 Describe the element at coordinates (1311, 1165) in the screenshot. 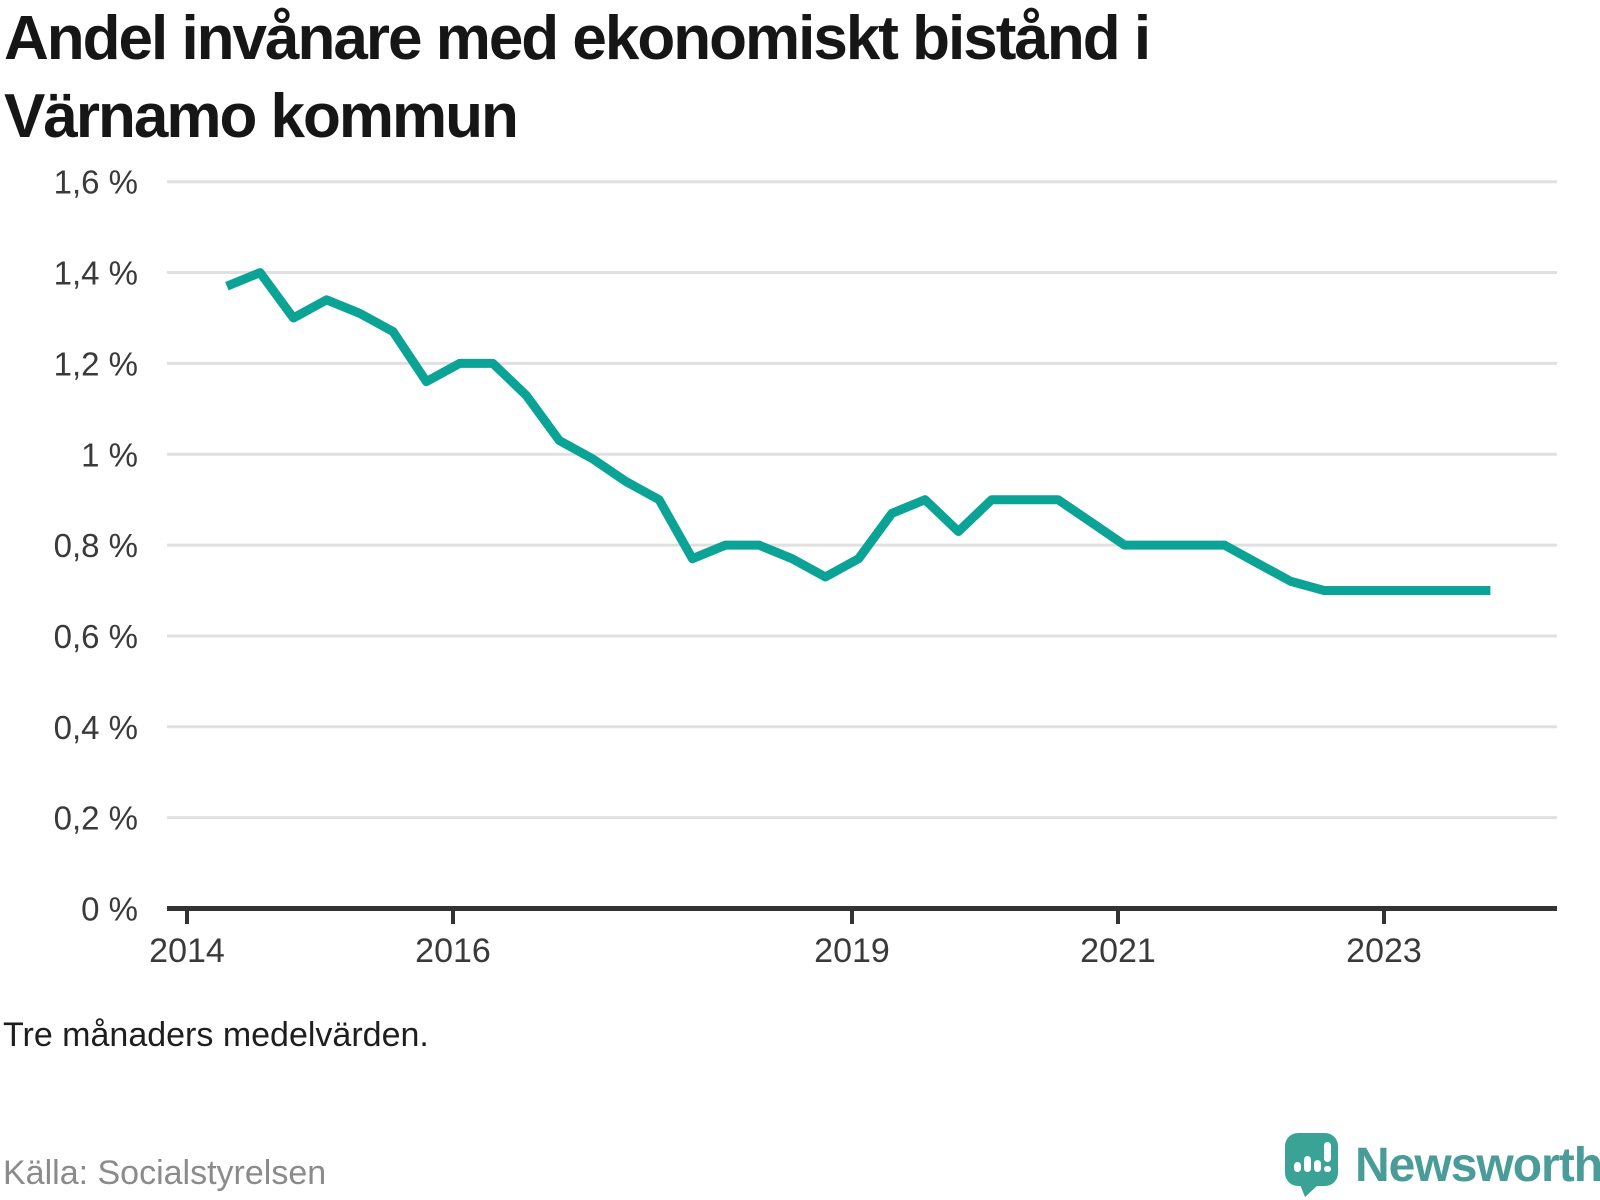

I see `newsworthy-bubble-icon` at that location.